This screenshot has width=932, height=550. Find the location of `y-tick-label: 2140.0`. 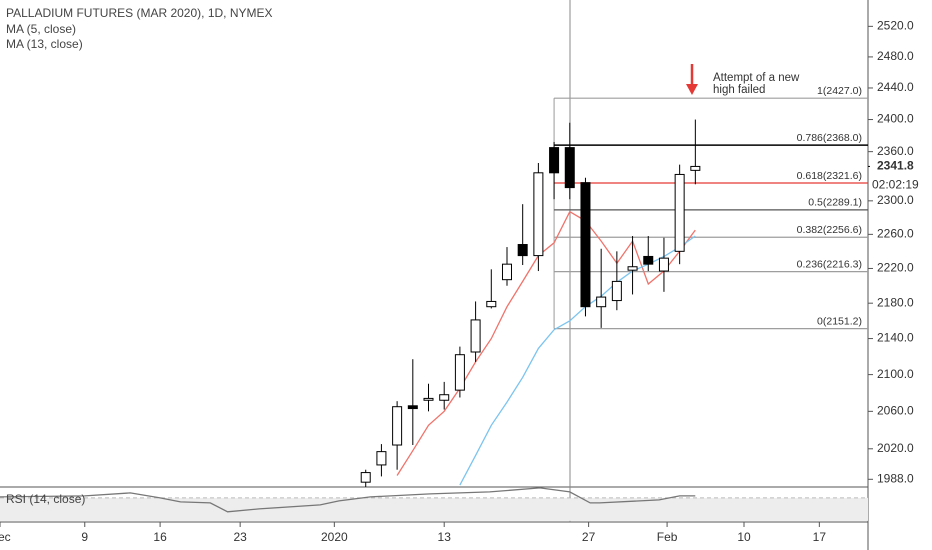

y-tick-label: 2140.0 is located at coordinates (895, 338).